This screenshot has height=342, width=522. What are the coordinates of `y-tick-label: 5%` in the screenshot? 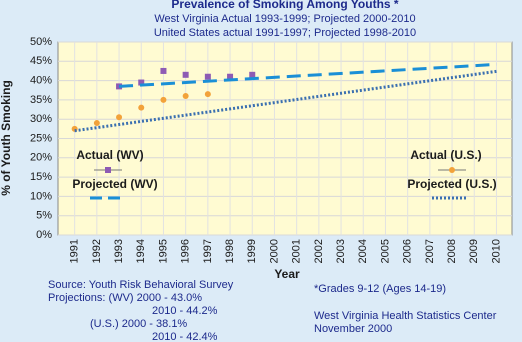 It's located at (44, 216).